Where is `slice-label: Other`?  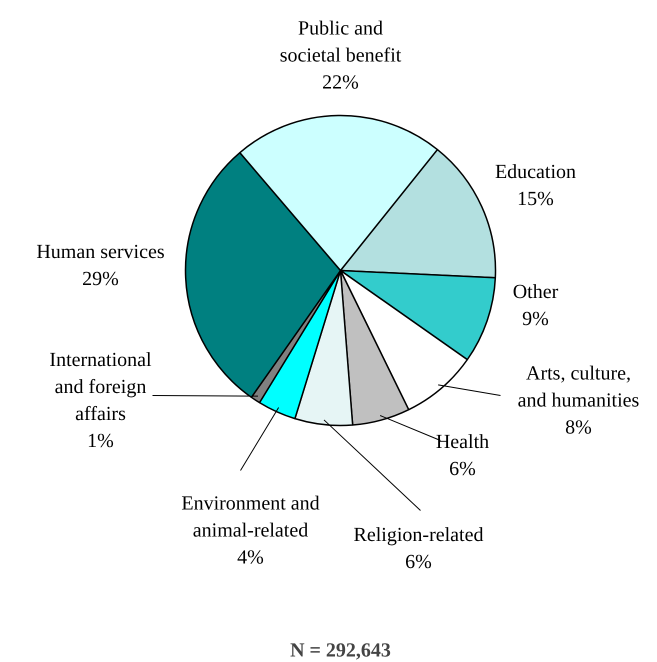
slice-label: Other is located at coordinates (535, 292).